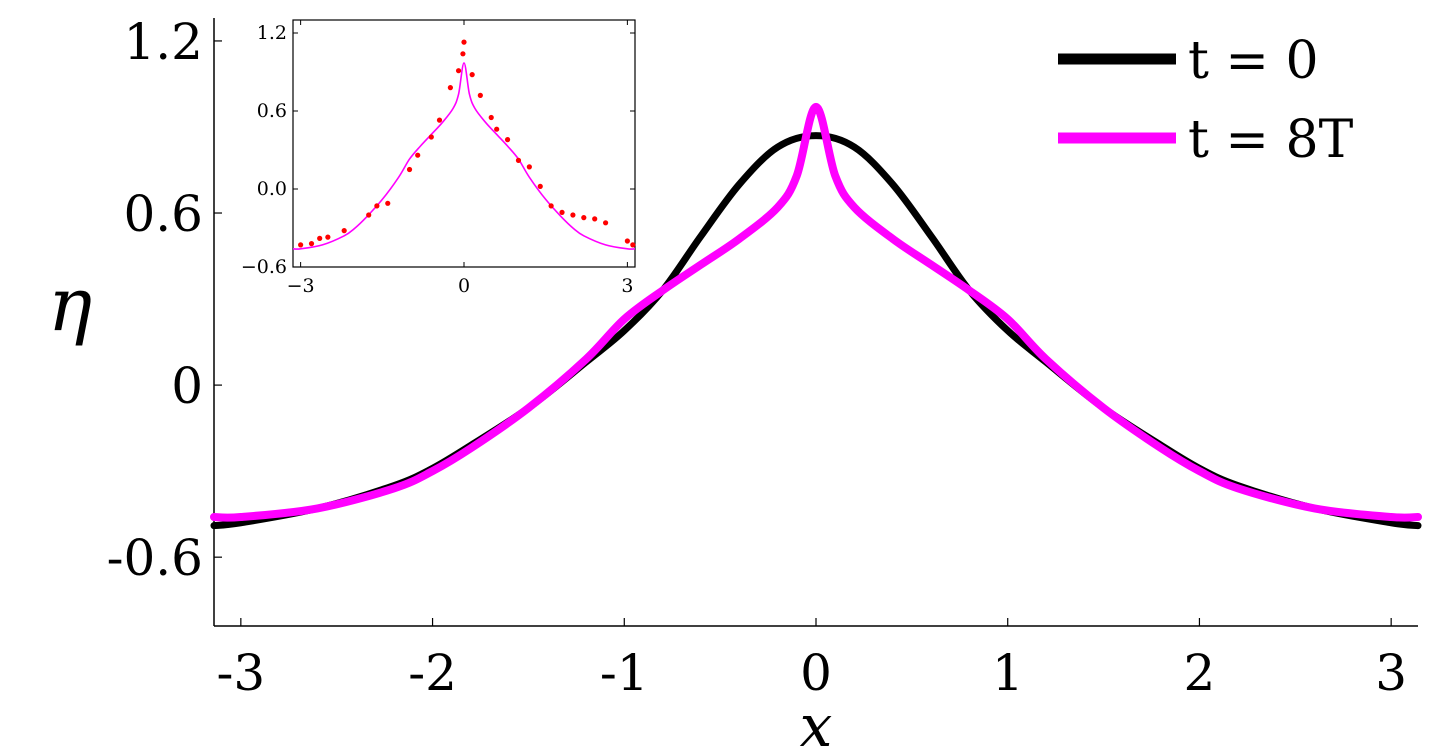 Image resolution: width=1435 pixels, height=756 pixels. I want to click on inset-x-ticks: −3 0 3, so click(460, 158).